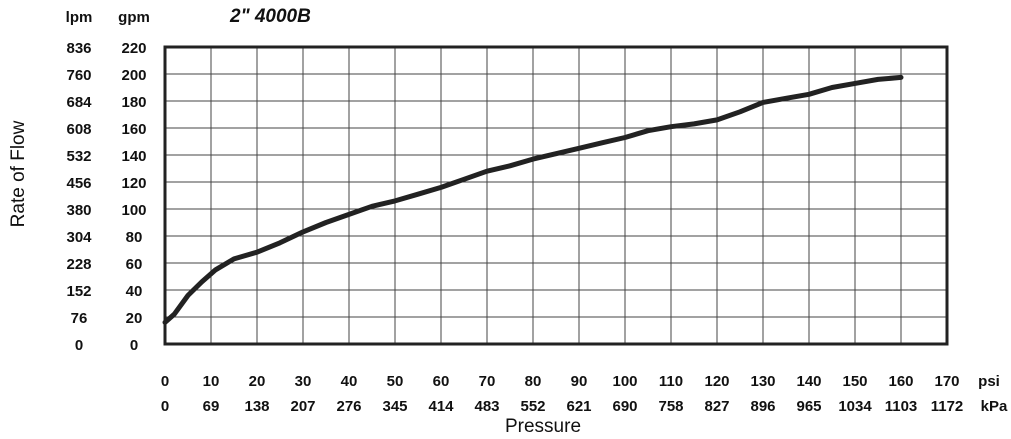  Describe the element at coordinates (78, 129) in the screenshot. I see `y-tick-label-lpm: 608` at that location.